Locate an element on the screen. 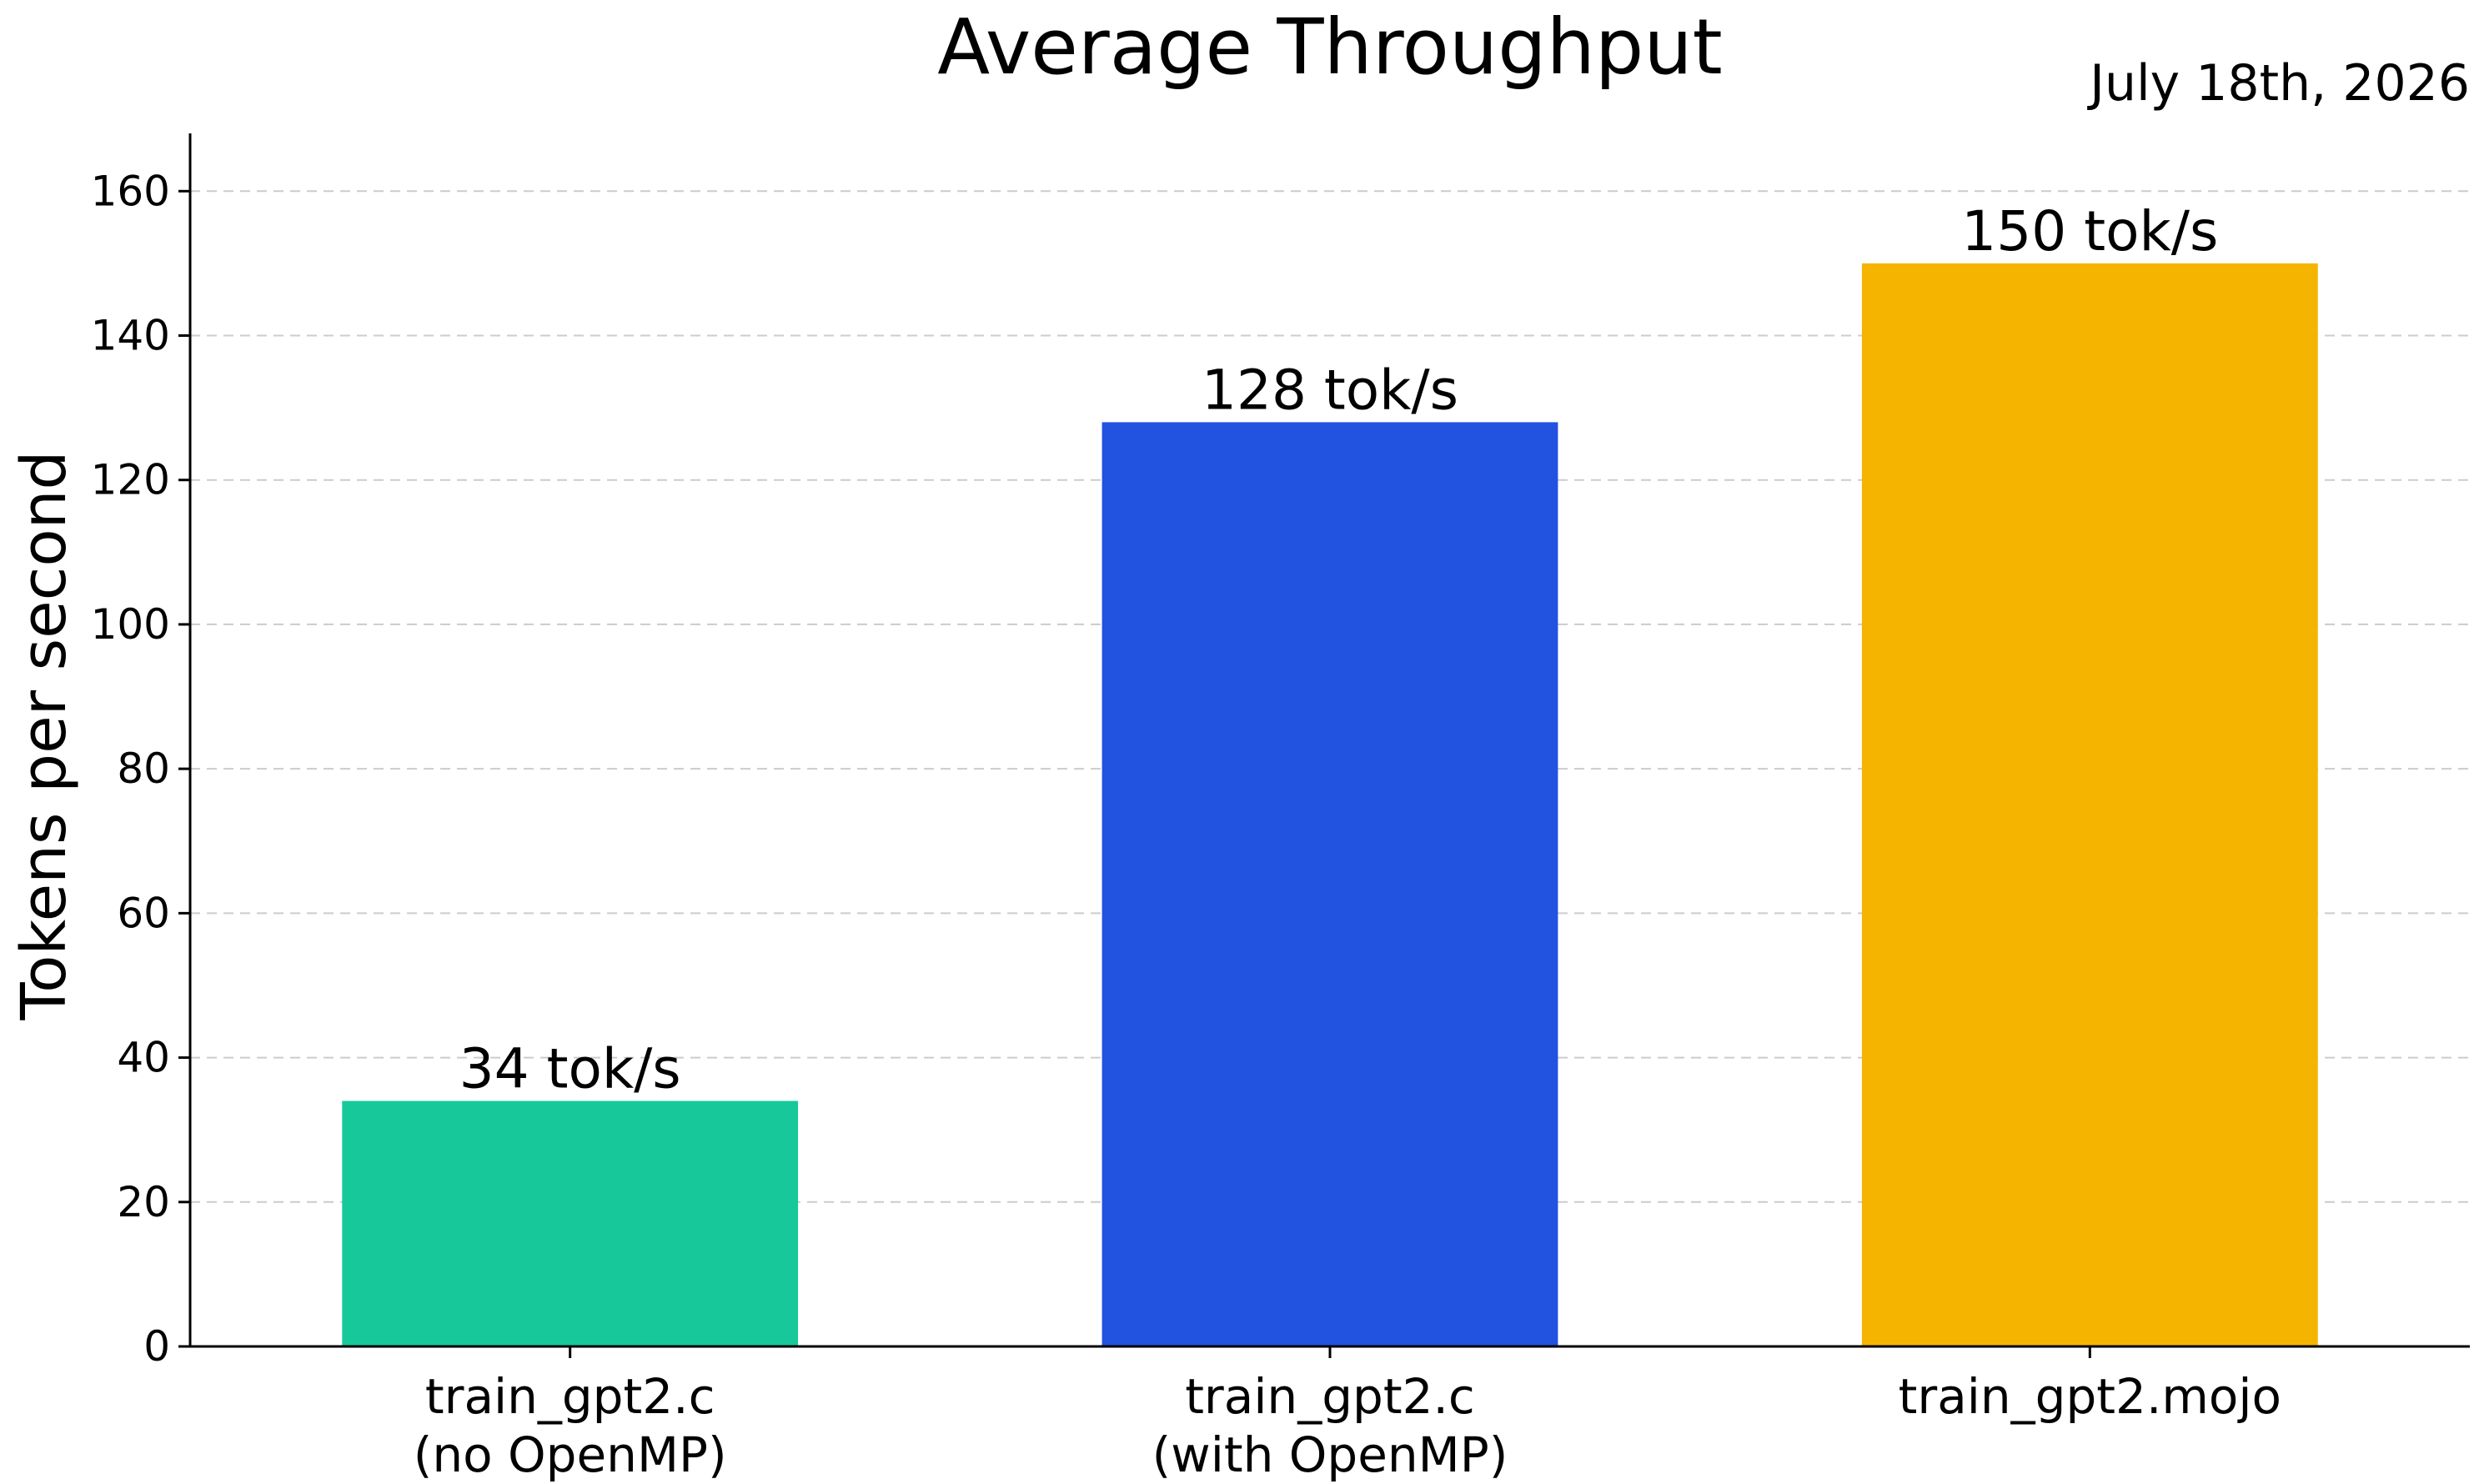 Image resolution: width=2484 pixels, height=1484 pixels. y-tick-label: 100 is located at coordinates (130, 624).